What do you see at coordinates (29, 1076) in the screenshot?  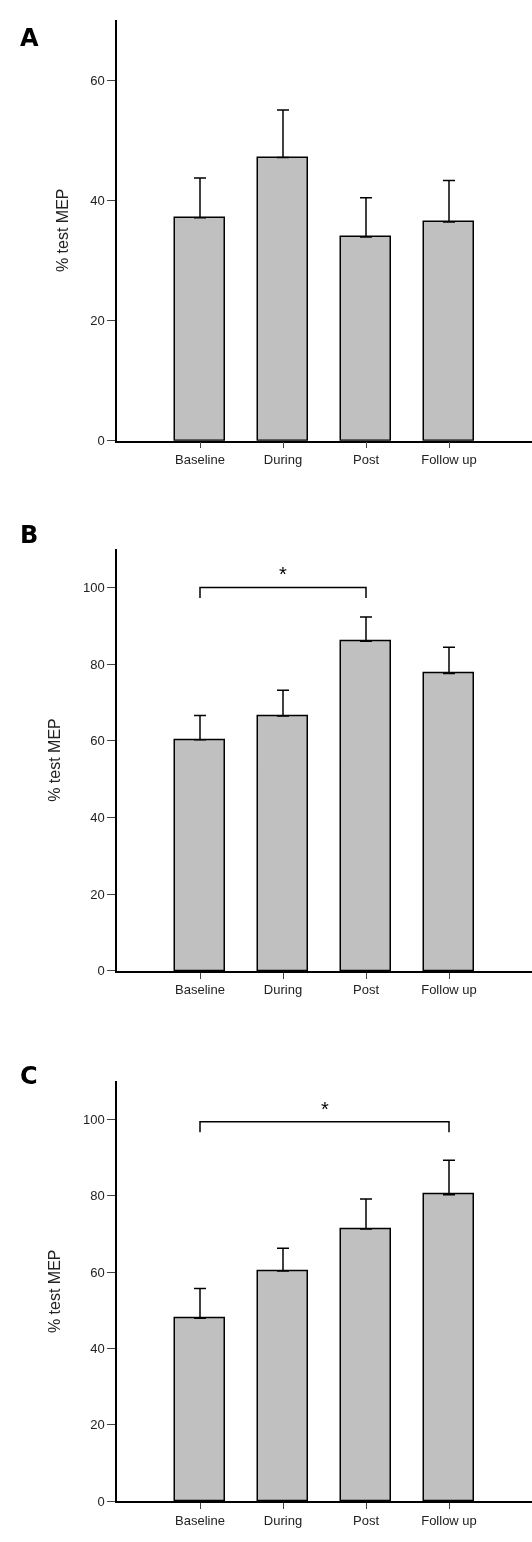 I see `chart-title: C` at bounding box center [29, 1076].